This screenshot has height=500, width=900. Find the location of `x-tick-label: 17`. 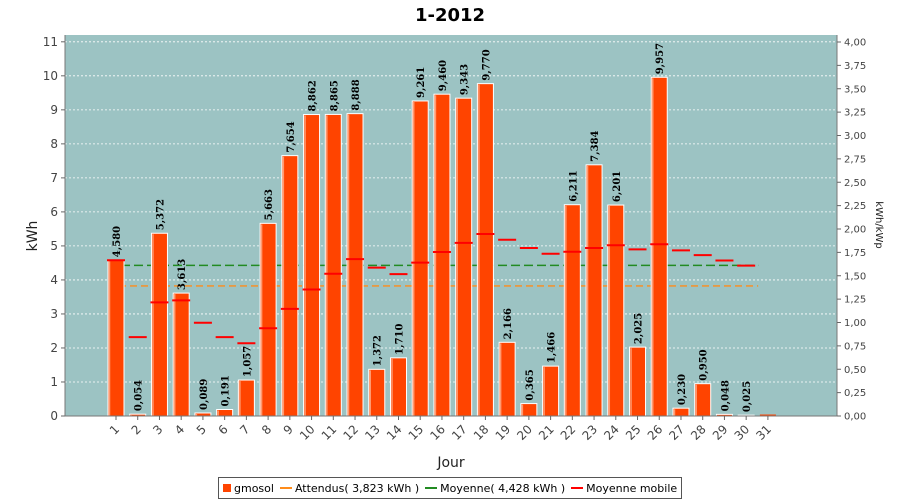

x-tick-label: 17 is located at coordinates (459, 432).